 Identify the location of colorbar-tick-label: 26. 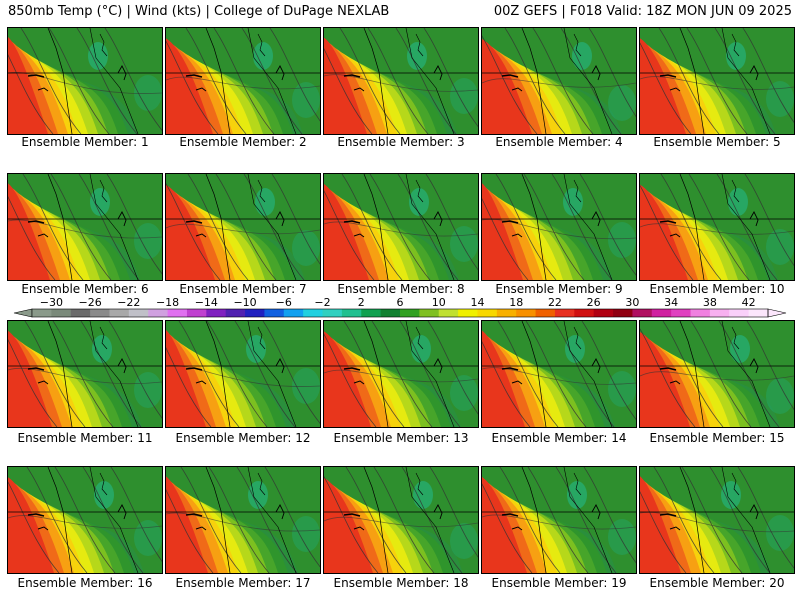
(593, 302).